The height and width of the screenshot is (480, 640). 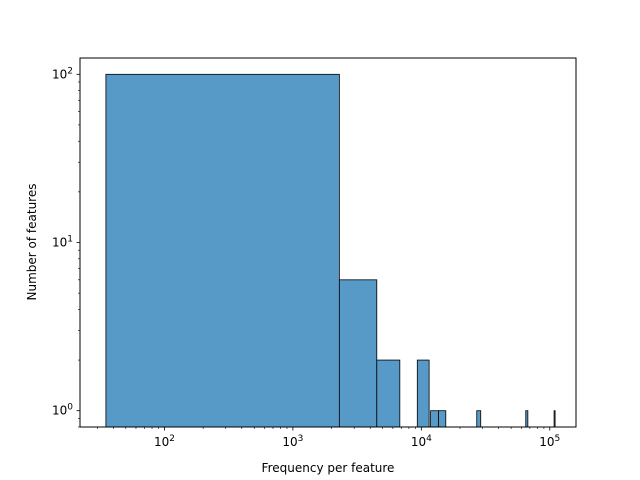 I want to click on x-tick-label: 102, so click(x=164, y=441).